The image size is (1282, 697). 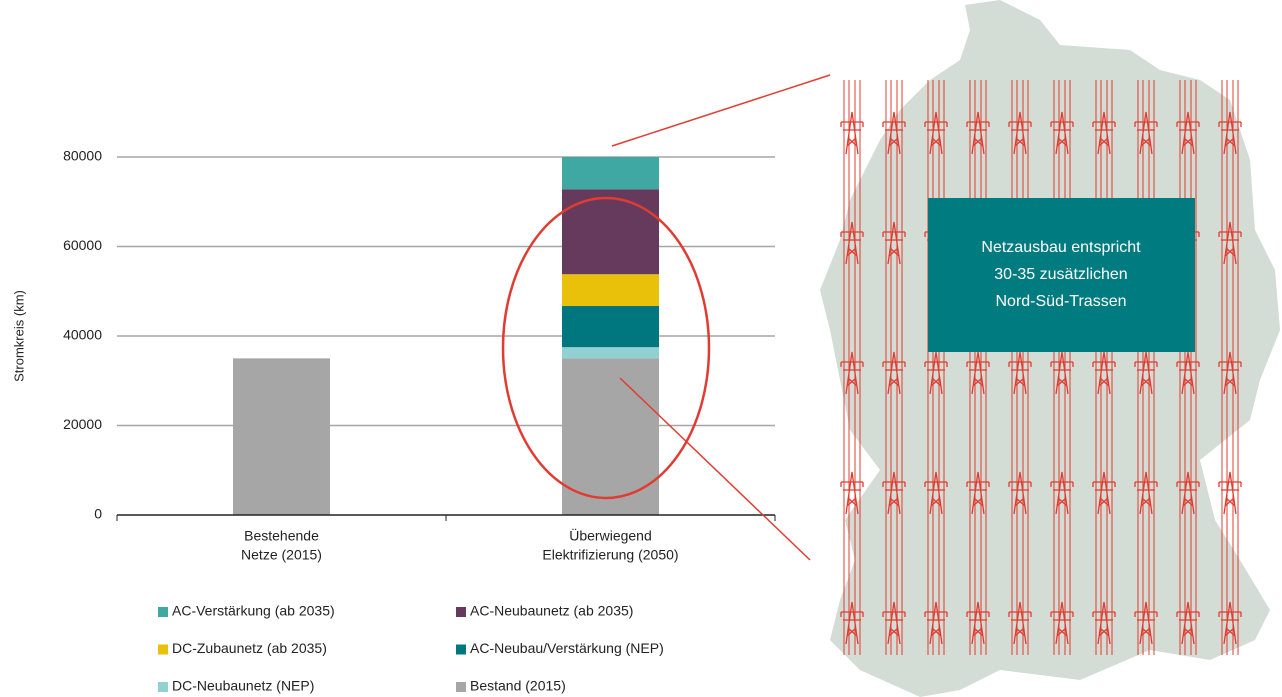 I want to click on legend-label: AC-Verstärkung (ab 2035), so click(x=253, y=611).